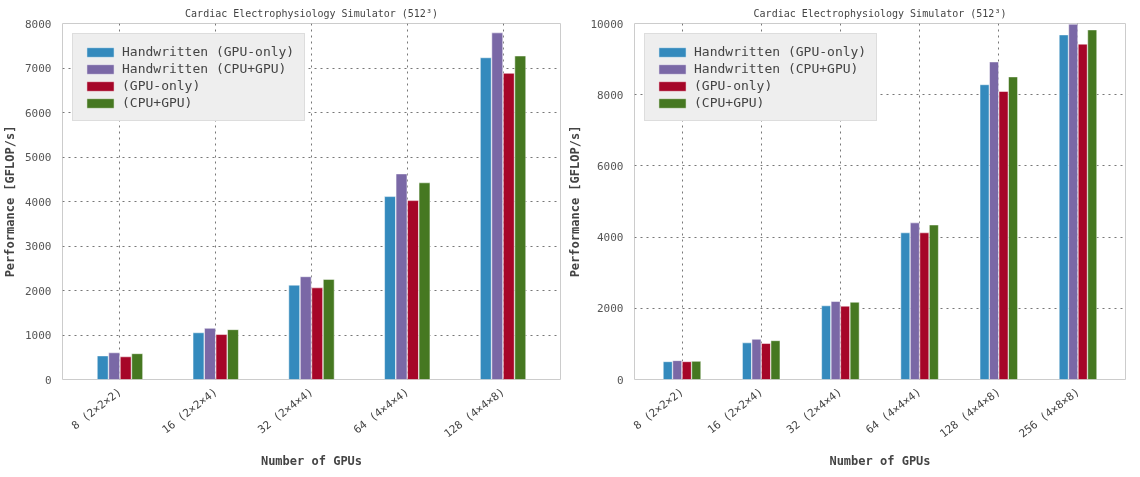 The image size is (1140, 477). What do you see at coordinates (38, 157) in the screenshot?
I see `y-tick-label: 5000` at bounding box center [38, 157].